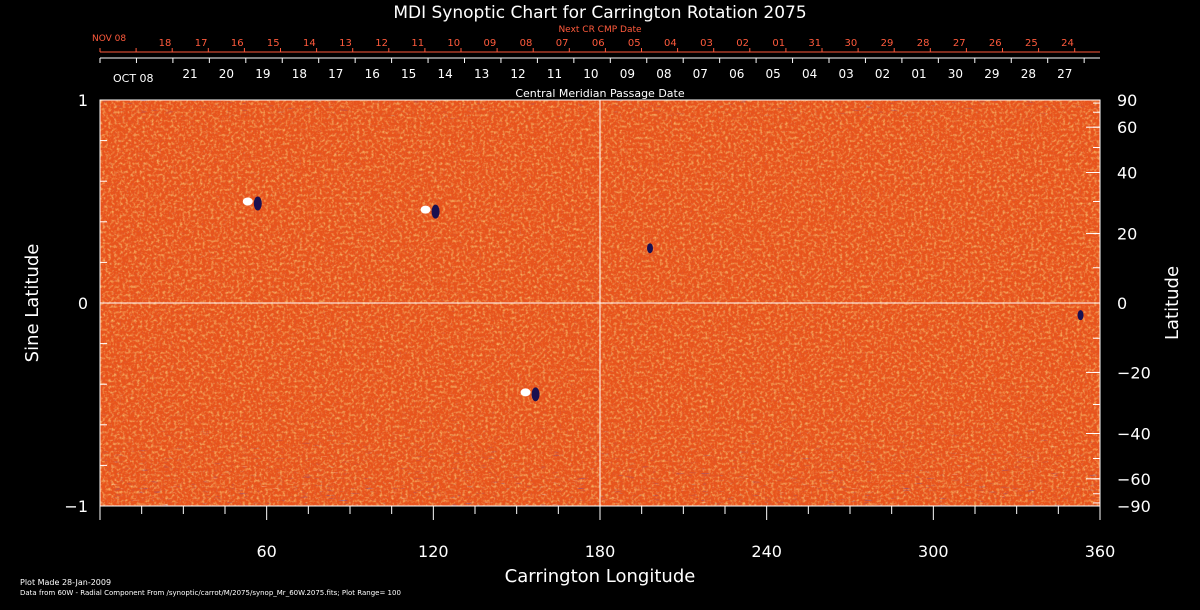 This screenshot has width=1200, height=610. Describe the element at coordinates (89, 303) in the screenshot. I see `y-axis-left: 1 0 −1` at that location.